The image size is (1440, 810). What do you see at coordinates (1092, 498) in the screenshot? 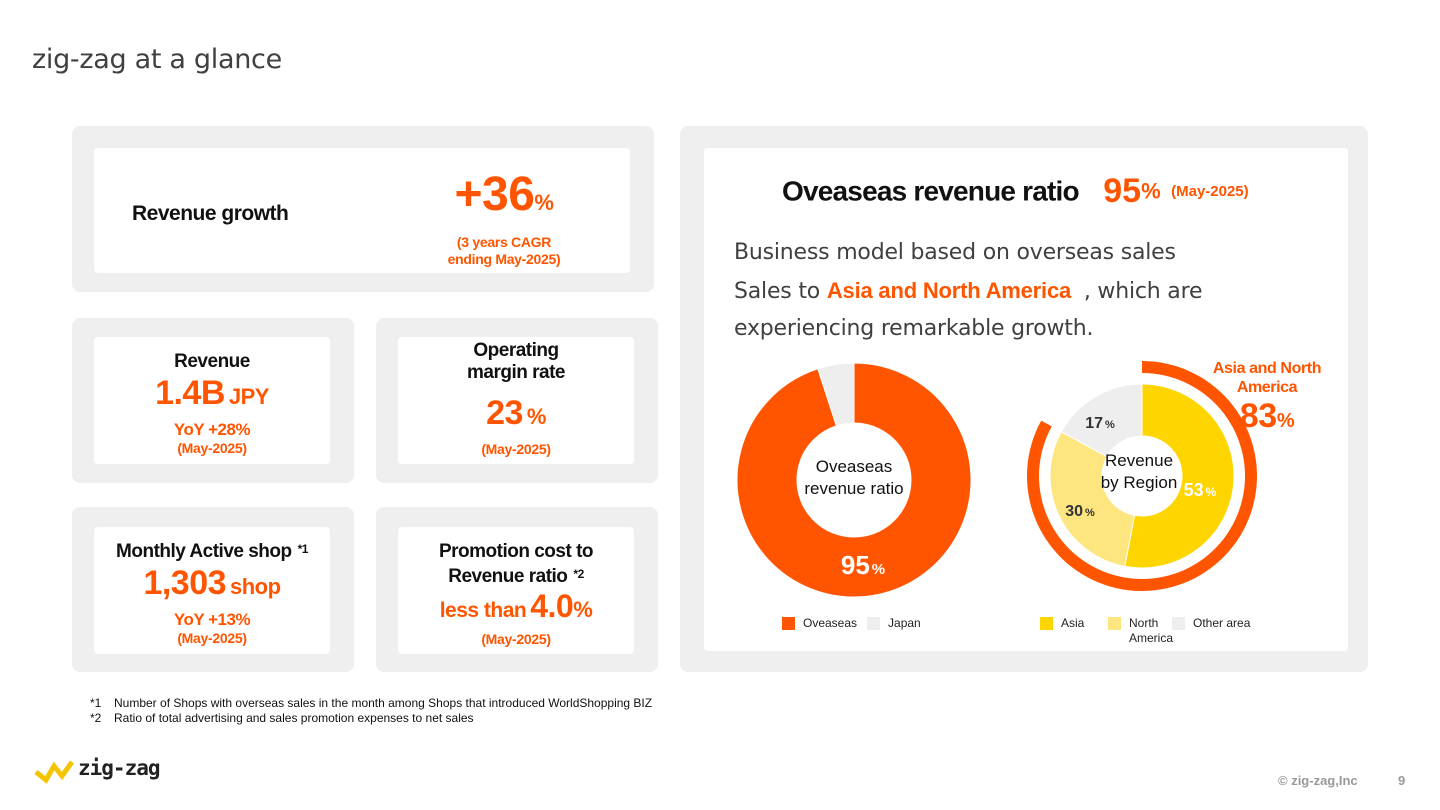
I see `donut-slice-north-america` at bounding box center [1092, 498].